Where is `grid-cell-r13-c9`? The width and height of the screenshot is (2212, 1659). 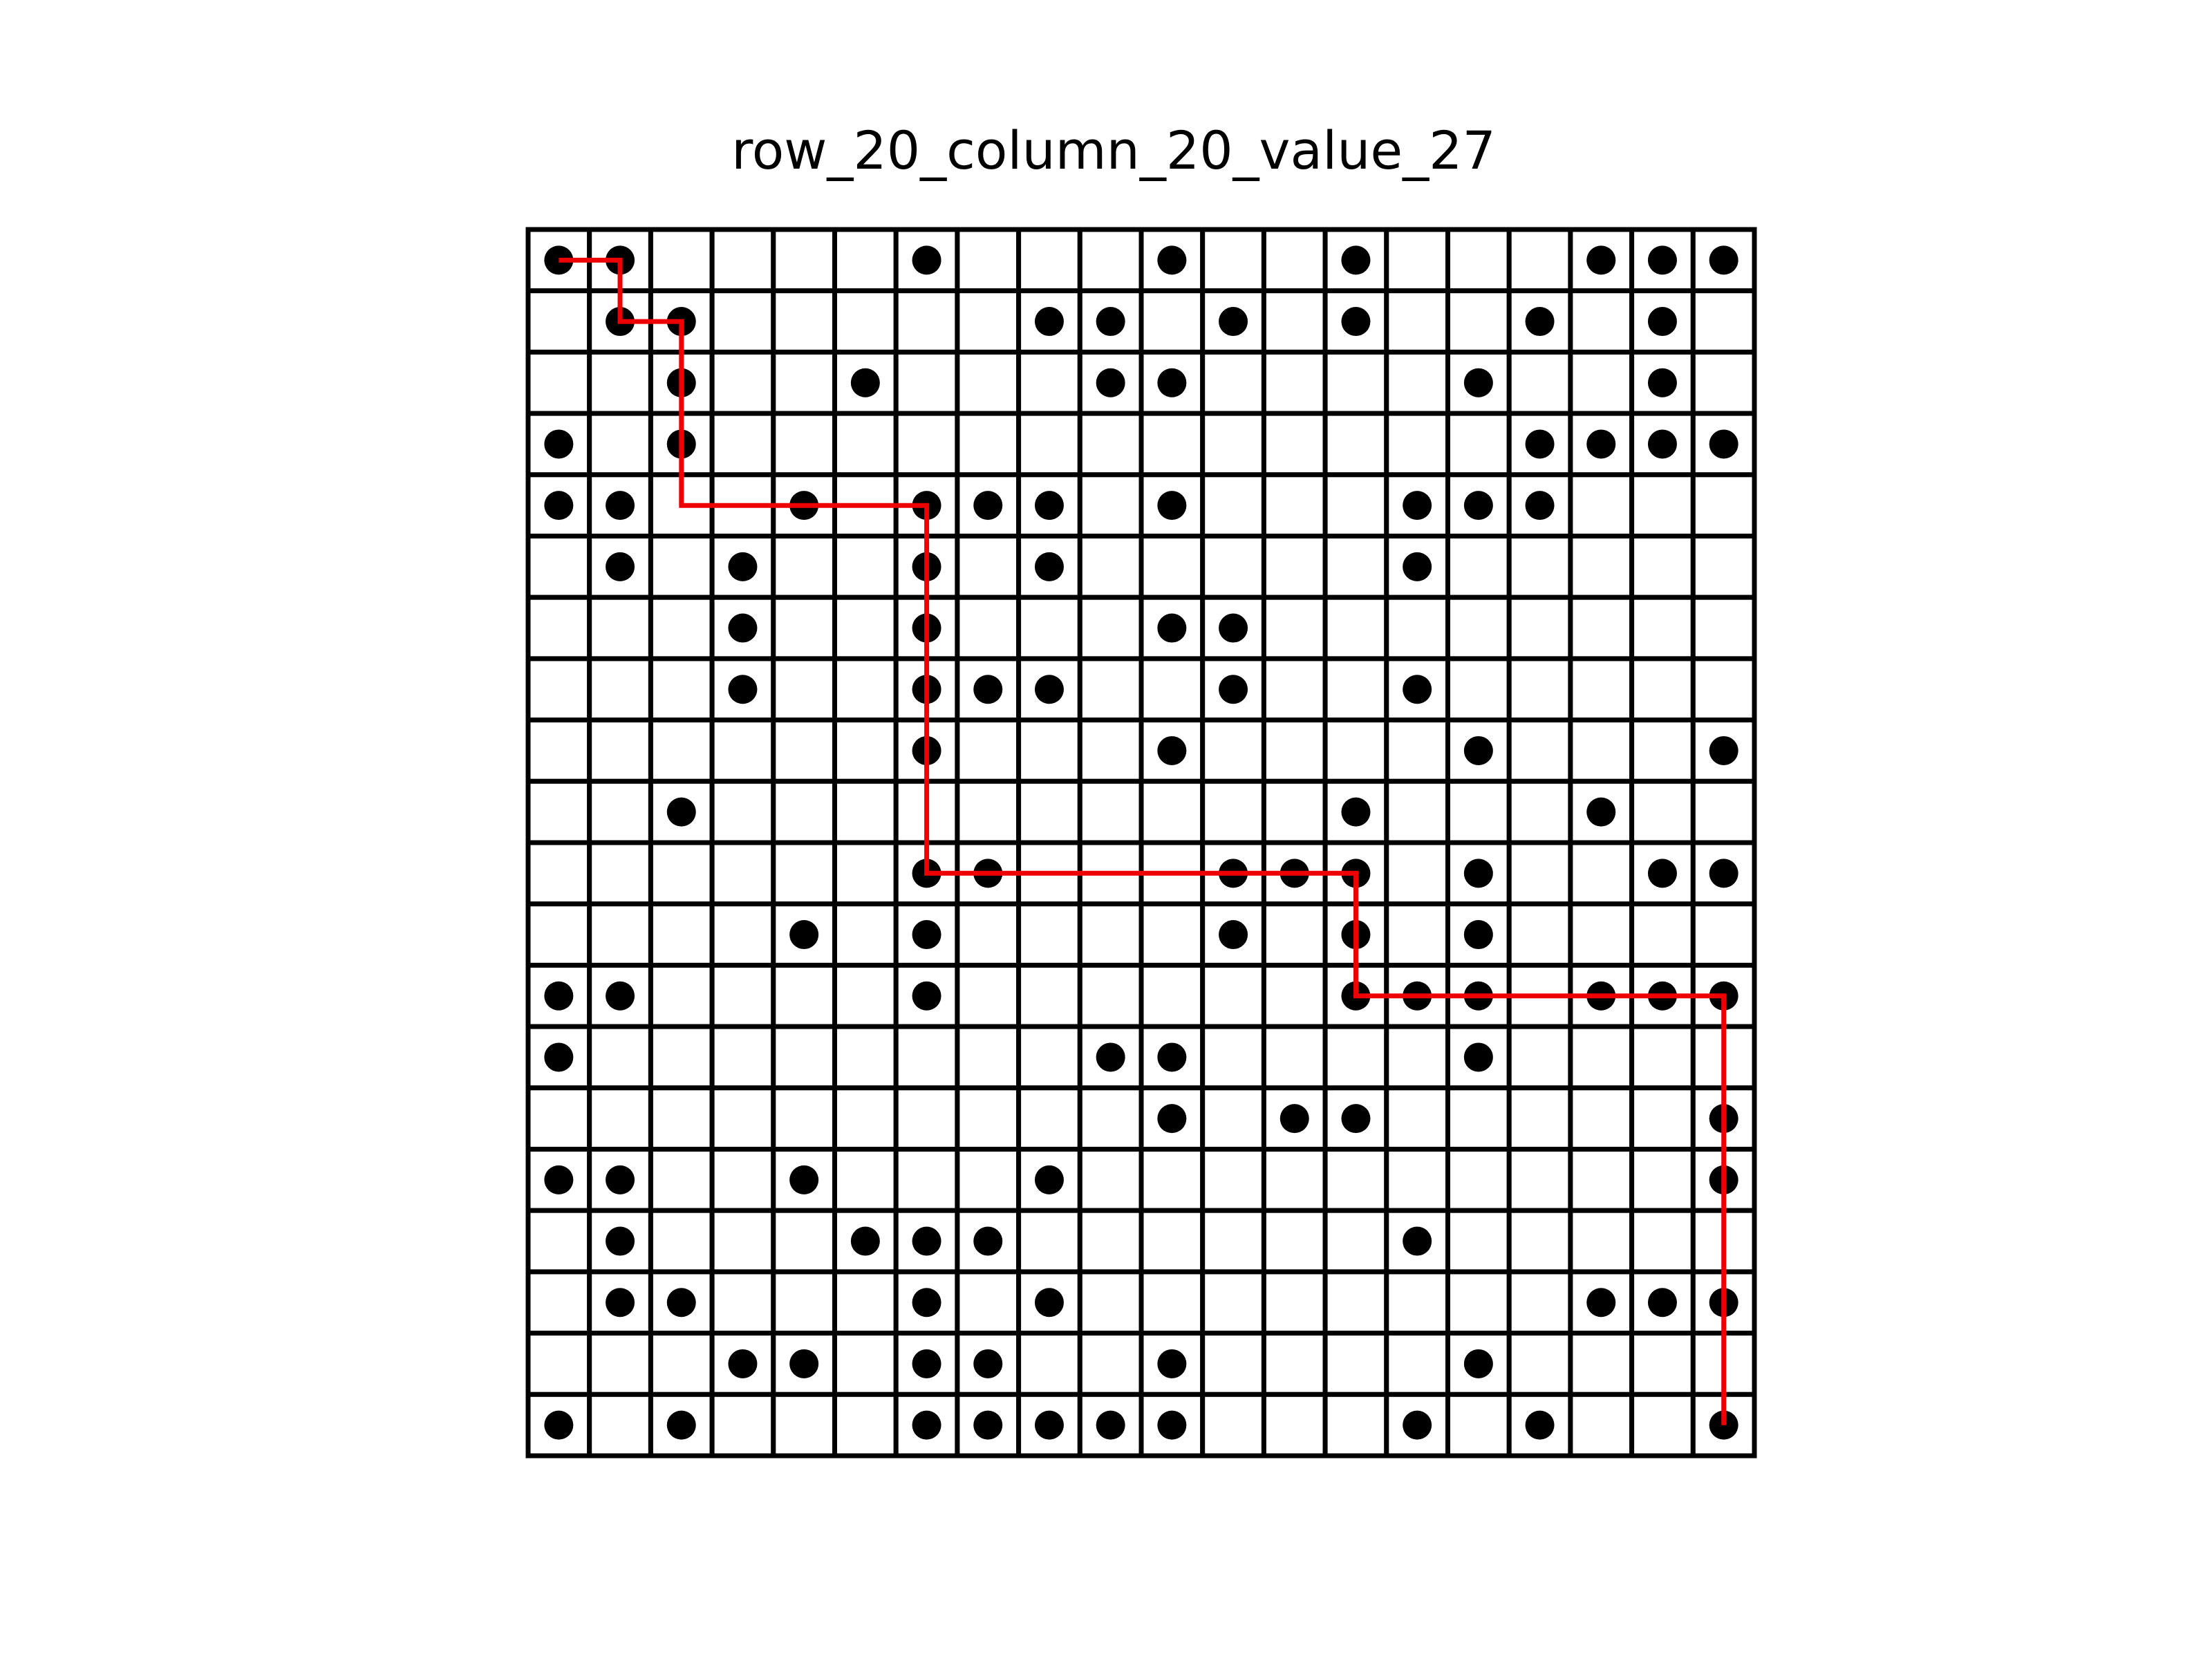 grid-cell-r13-c9 is located at coordinates (1049, 995).